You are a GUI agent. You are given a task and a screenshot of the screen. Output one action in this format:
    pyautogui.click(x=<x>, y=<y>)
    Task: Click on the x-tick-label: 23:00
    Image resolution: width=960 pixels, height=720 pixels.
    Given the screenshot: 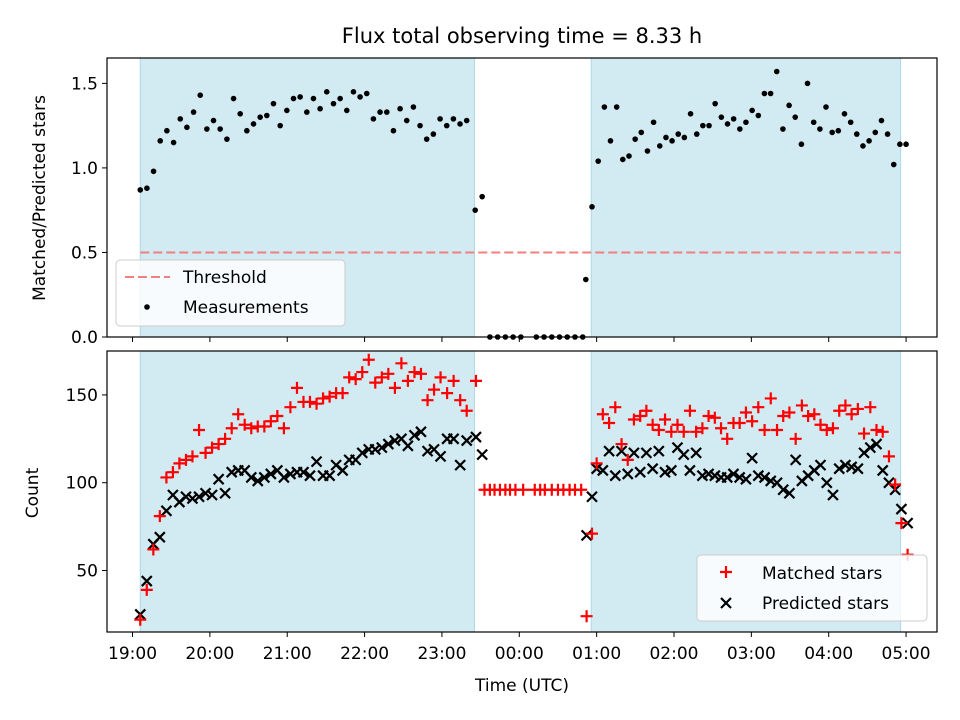 What is the action you would take?
    pyautogui.click(x=441, y=654)
    